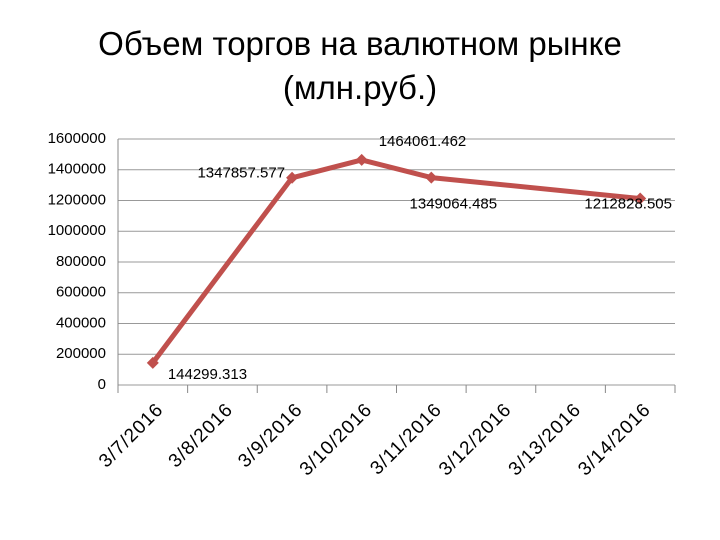 This screenshot has height=540, width=720. I want to click on y-tick-label: 400000, so click(81, 322).